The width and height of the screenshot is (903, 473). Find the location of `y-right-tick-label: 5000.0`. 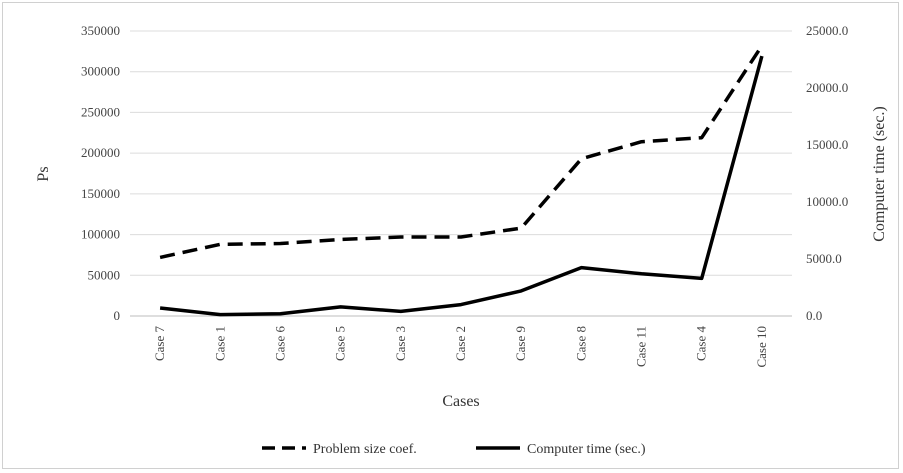

y-right-tick-label: 5000.0 is located at coordinates (824, 258).